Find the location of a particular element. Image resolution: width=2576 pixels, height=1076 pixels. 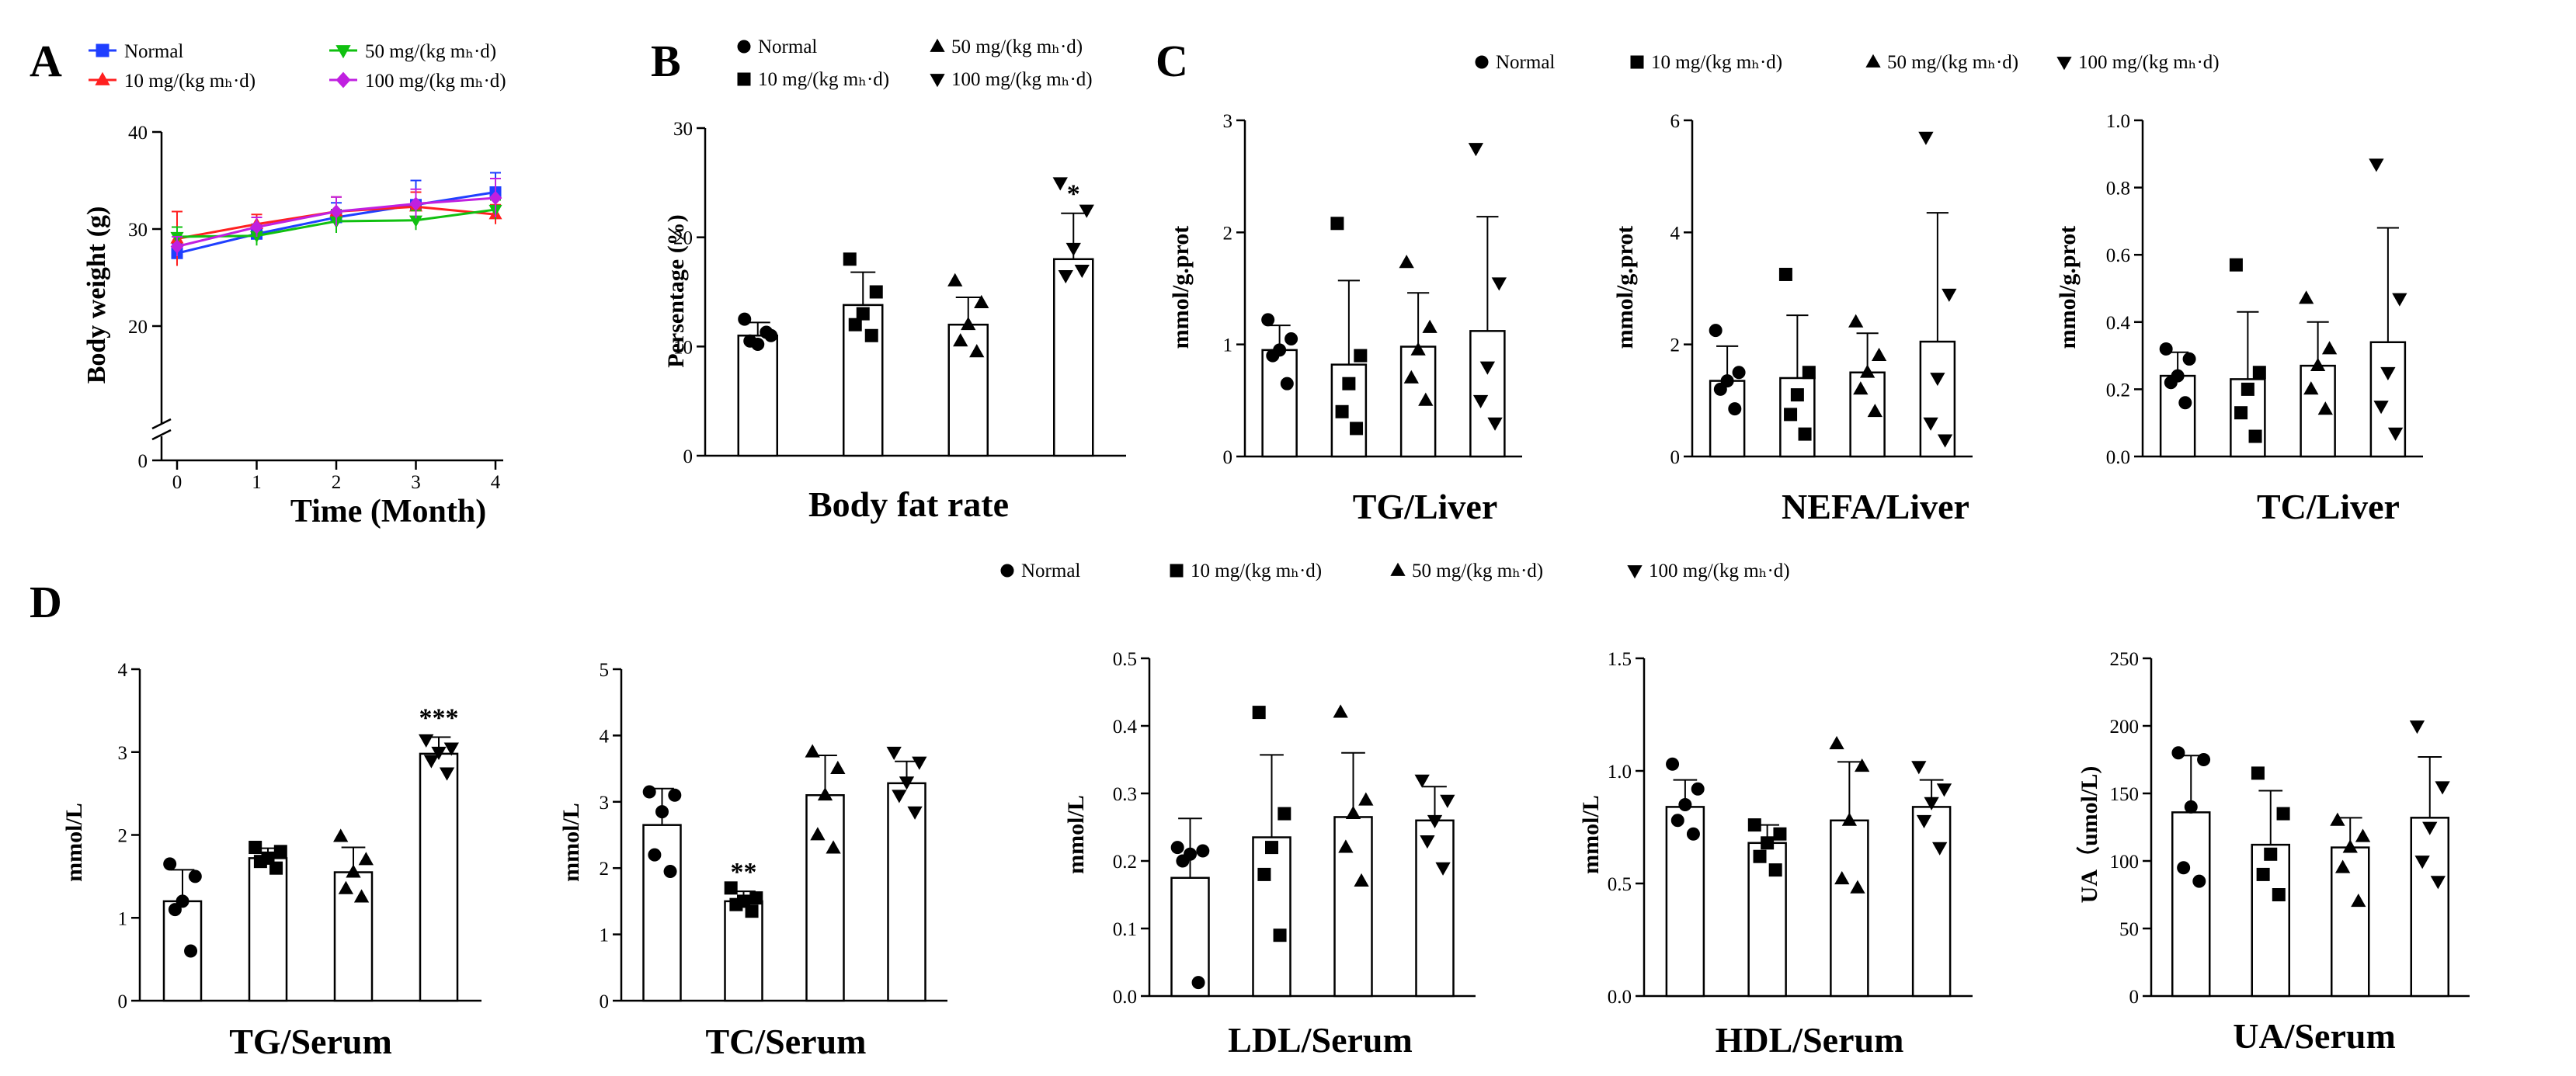

C-legend-label-0: Normal is located at coordinates (1525, 62).